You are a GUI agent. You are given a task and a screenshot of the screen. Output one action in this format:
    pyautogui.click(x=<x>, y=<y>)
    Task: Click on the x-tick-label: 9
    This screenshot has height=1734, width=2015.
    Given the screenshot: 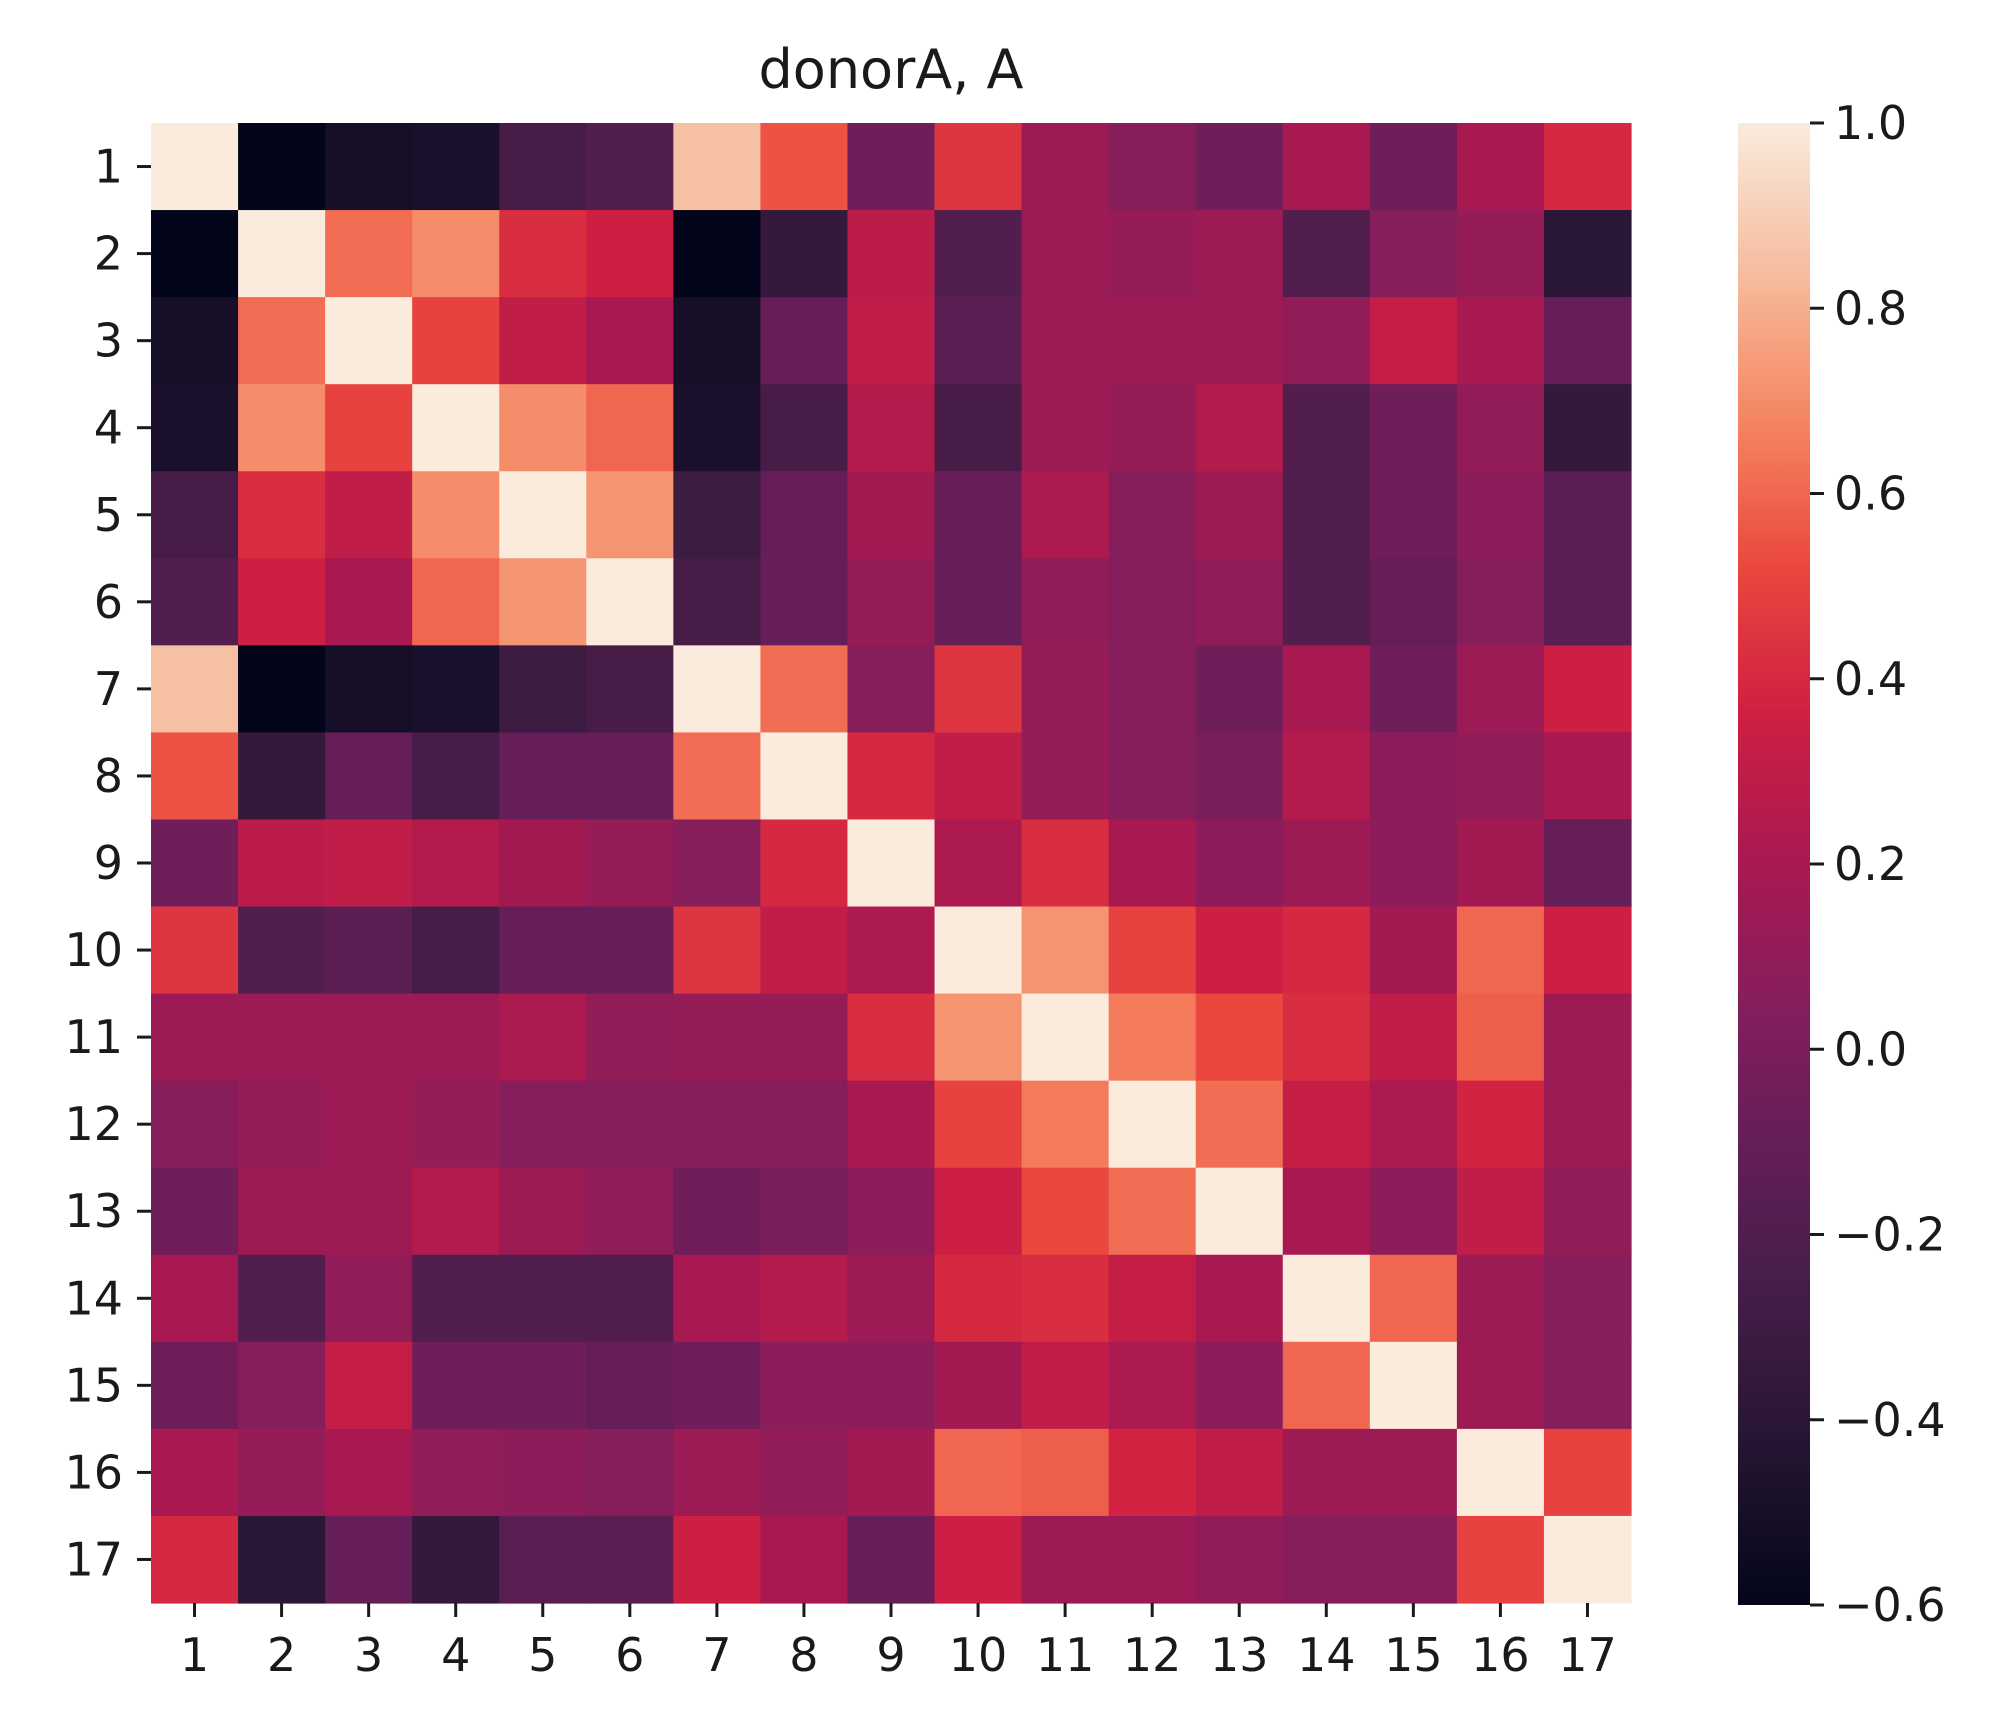 What is the action you would take?
    pyautogui.click(x=890, y=1655)
    